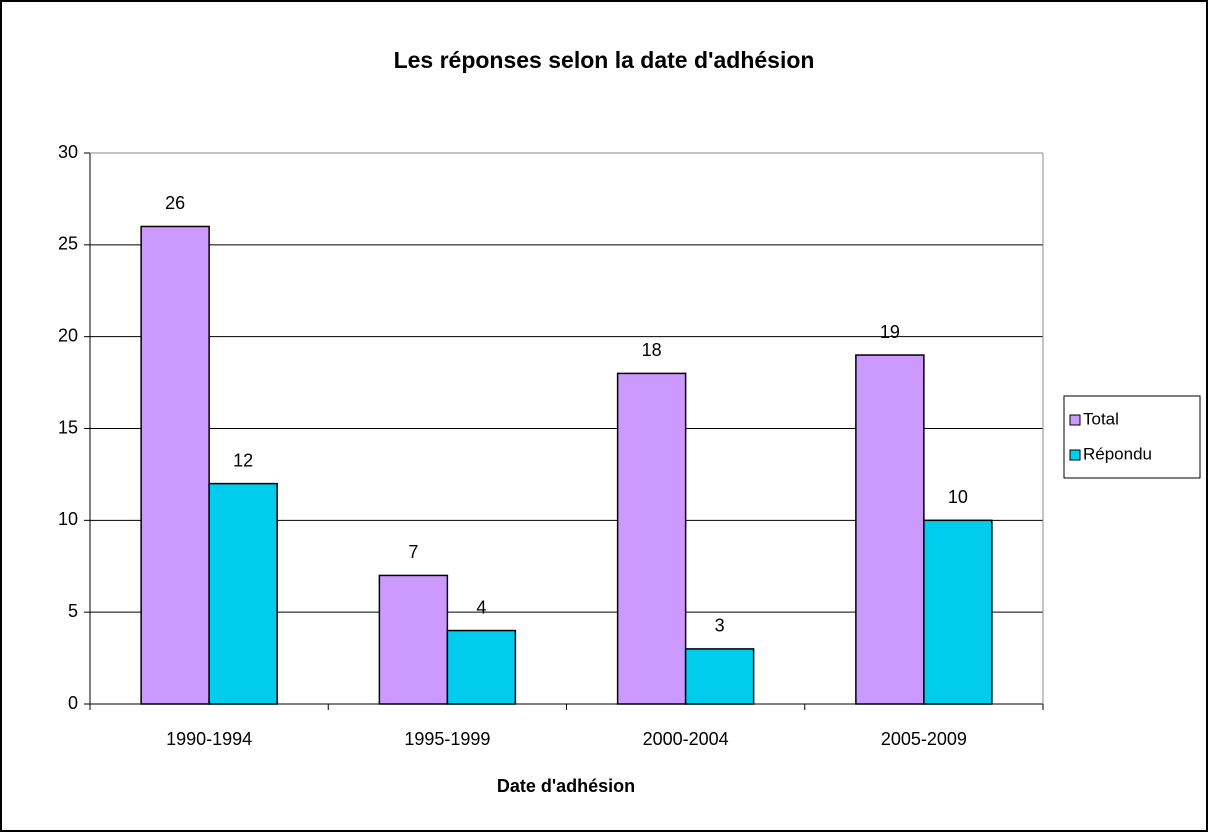 The height and width of the screenshot is (832, 1208). Describe the element at coordinates (243, 460) in the screenshot. I see `data-label: 12` at that location.